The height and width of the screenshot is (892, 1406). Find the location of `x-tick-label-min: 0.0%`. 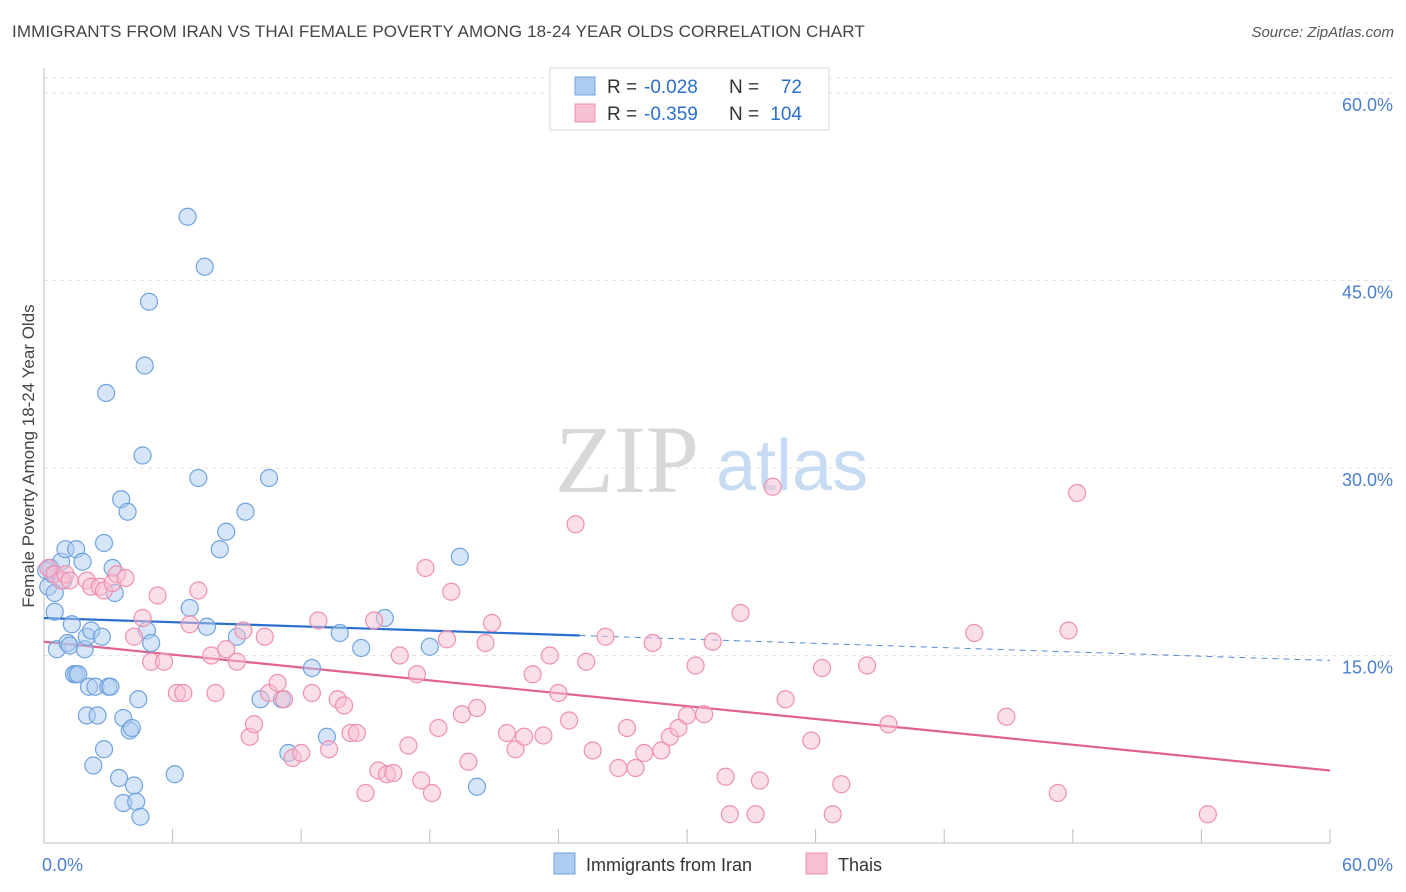

x-tick-label-min: 0.0% is located at coordinates (62, 865).